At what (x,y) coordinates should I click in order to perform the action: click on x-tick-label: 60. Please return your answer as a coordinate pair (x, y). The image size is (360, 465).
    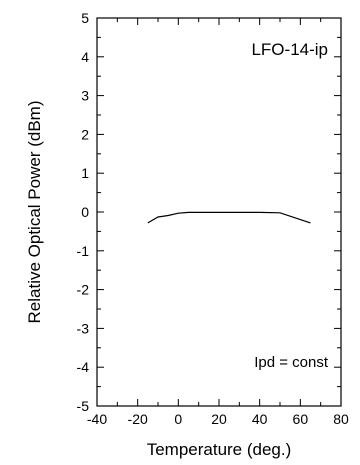
    Looking at the image, I should click on (301, 419).